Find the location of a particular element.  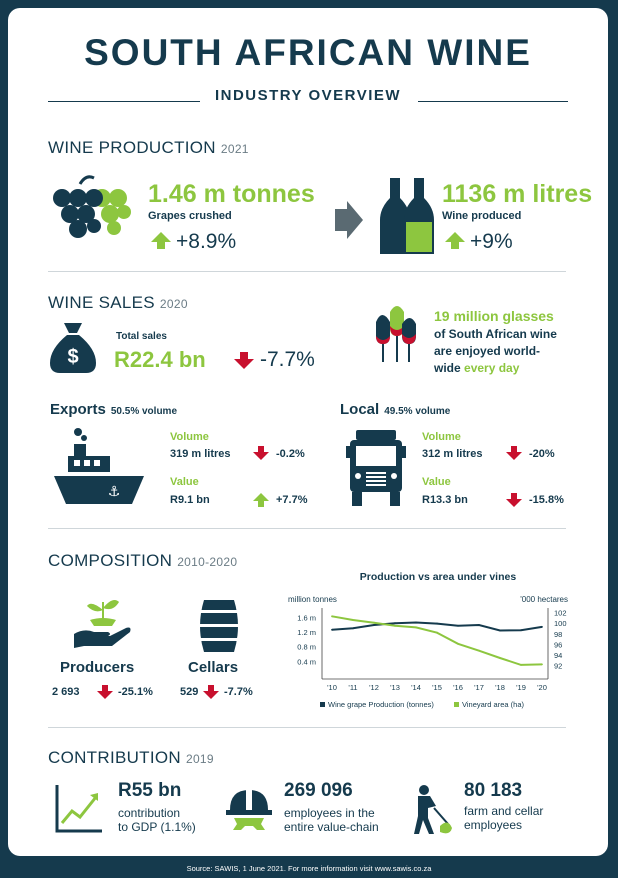

glasses-line-3: are enjoyed world- is located at coordinates (487, 351).